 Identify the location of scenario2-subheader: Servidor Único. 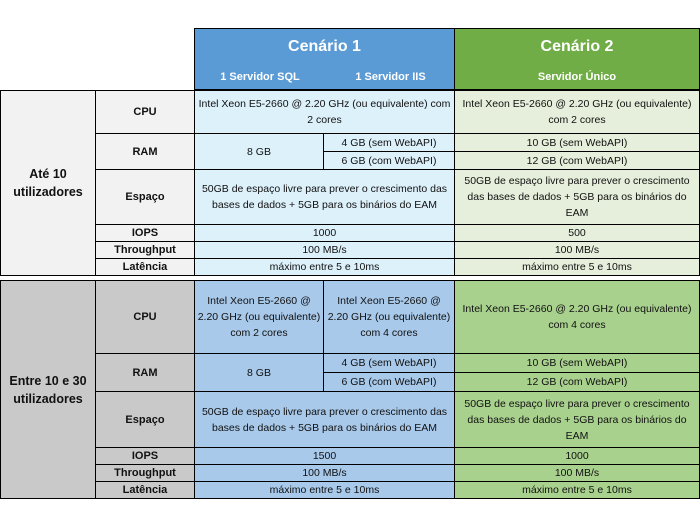
(577, 77).